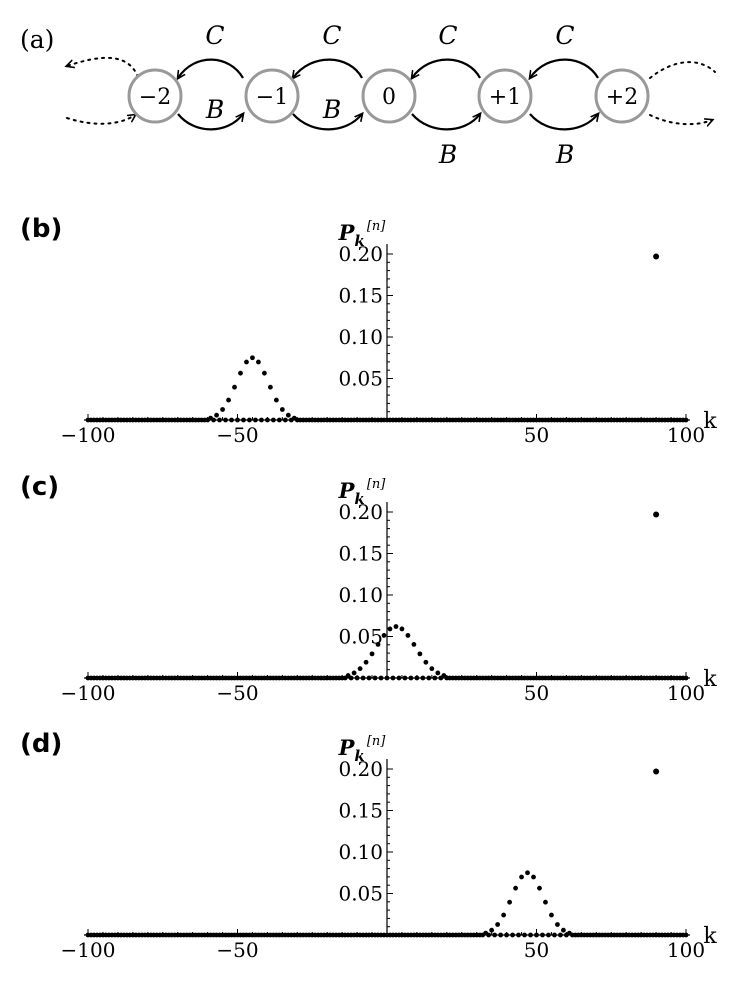 This screenshot has width=747, height=991. I want to click on node-label: +1, so click(505, 97).